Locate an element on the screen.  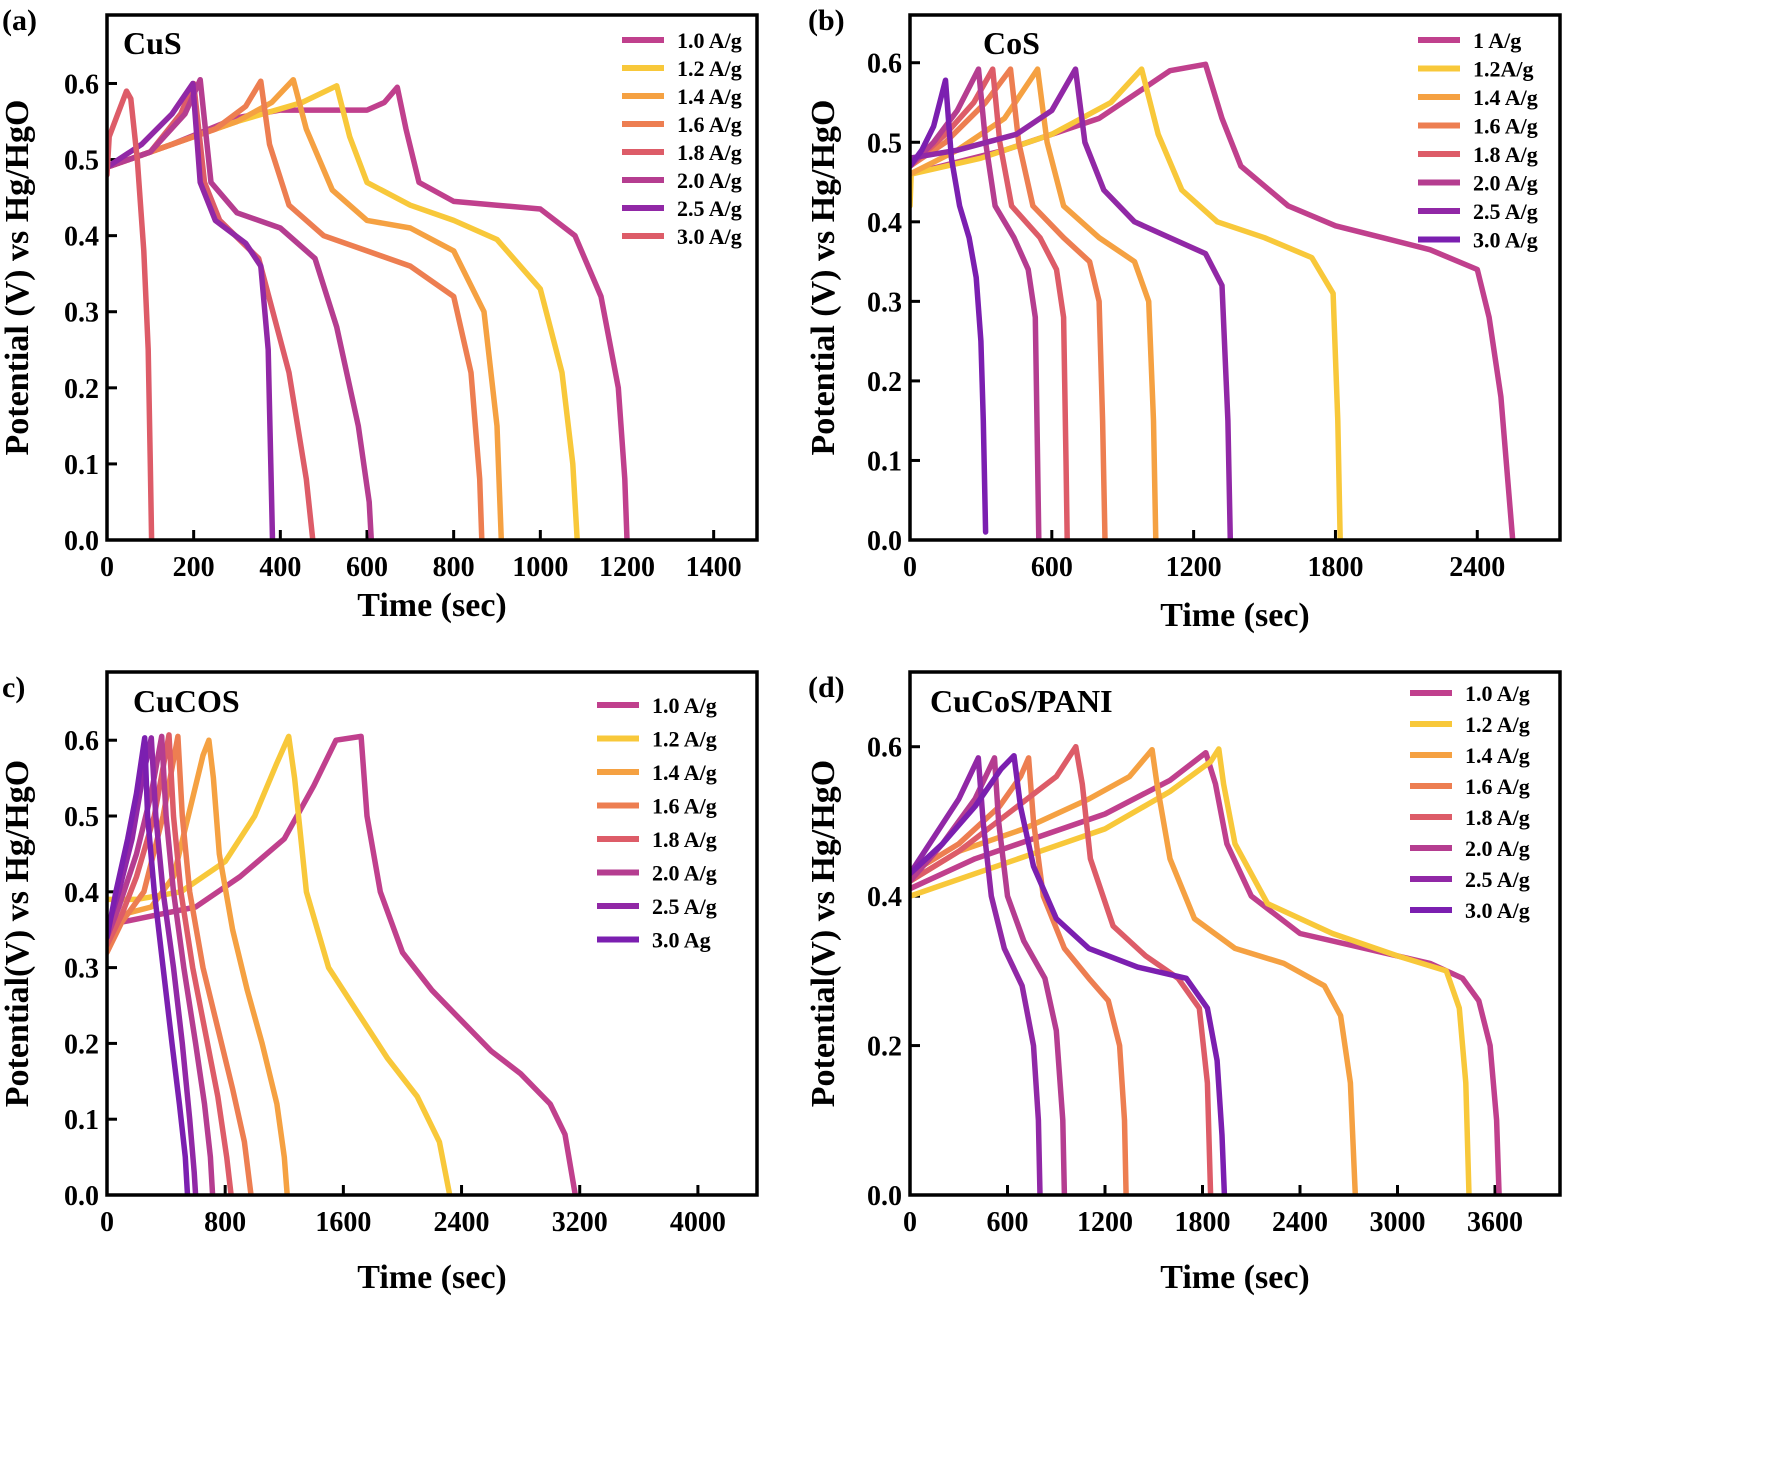
x-tick-label: 4000 is located at coordinates (698, 1222).